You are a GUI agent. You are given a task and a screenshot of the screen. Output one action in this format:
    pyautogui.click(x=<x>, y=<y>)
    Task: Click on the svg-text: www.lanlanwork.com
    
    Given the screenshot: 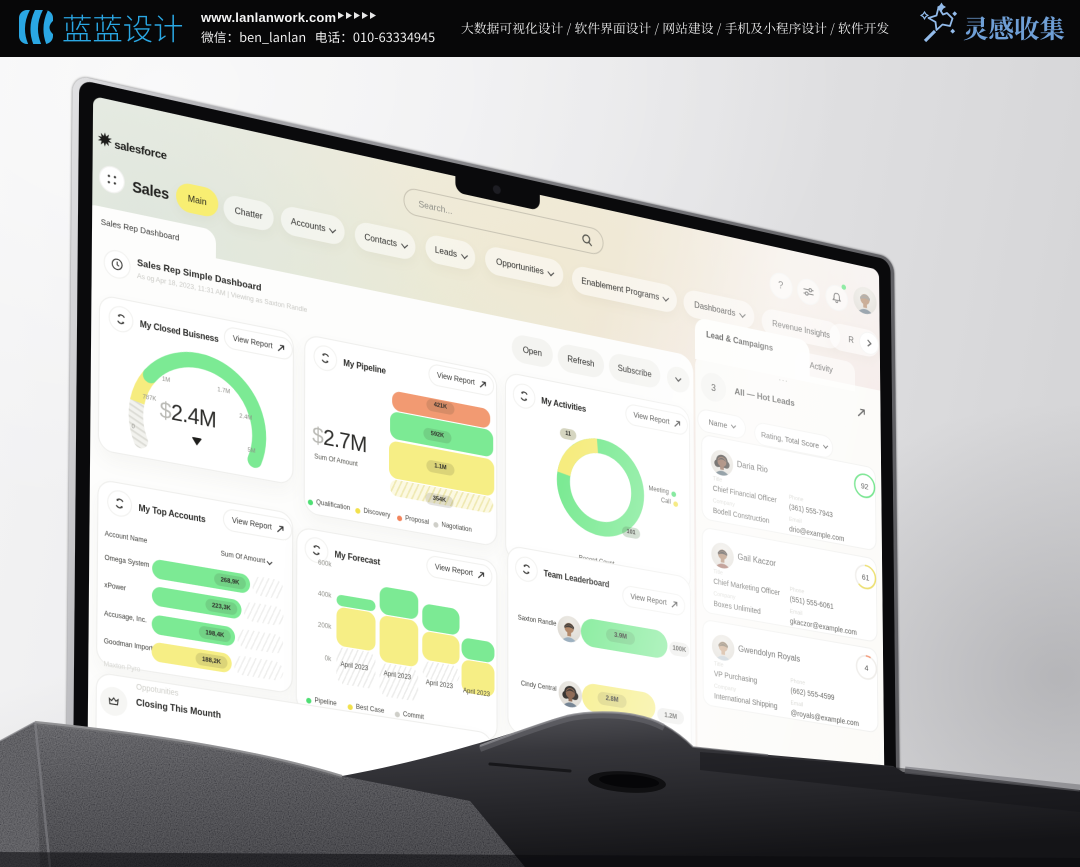 What is the action you would take?
    pyautogui.click(x=268, y=17)
    